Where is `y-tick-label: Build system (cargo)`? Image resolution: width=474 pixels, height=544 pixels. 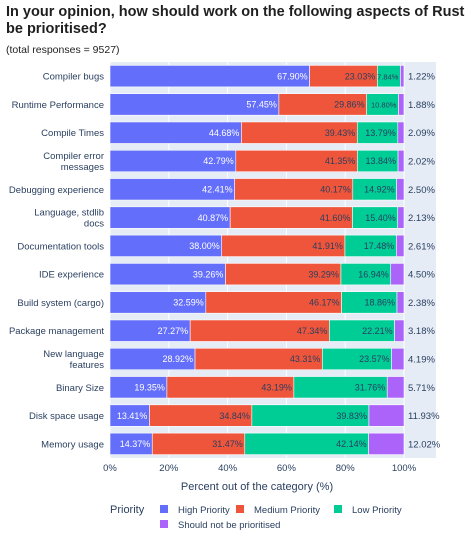 y-tick-label: Build system (cargo) is located at coordinates (60, 303).